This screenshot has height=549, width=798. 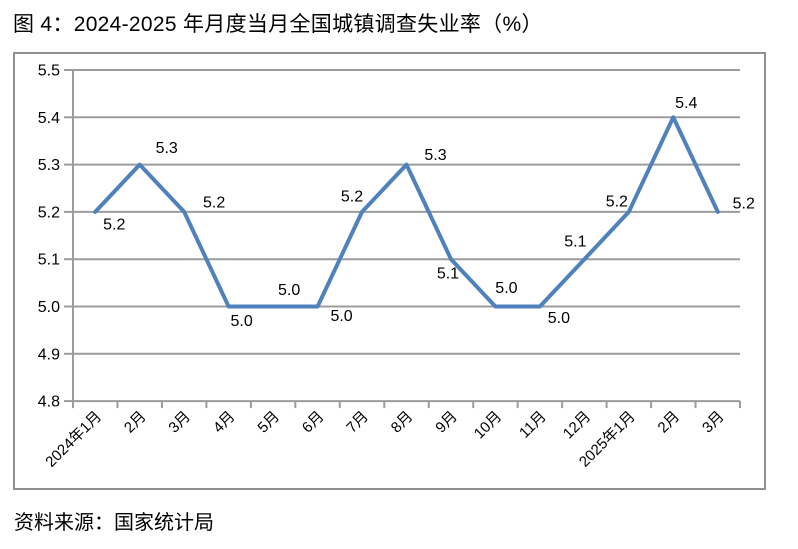 What do you see at coordinates (402, 422) in the screenshot?
I see `x-axis-label: 8月` at bounding box center [402, 422].